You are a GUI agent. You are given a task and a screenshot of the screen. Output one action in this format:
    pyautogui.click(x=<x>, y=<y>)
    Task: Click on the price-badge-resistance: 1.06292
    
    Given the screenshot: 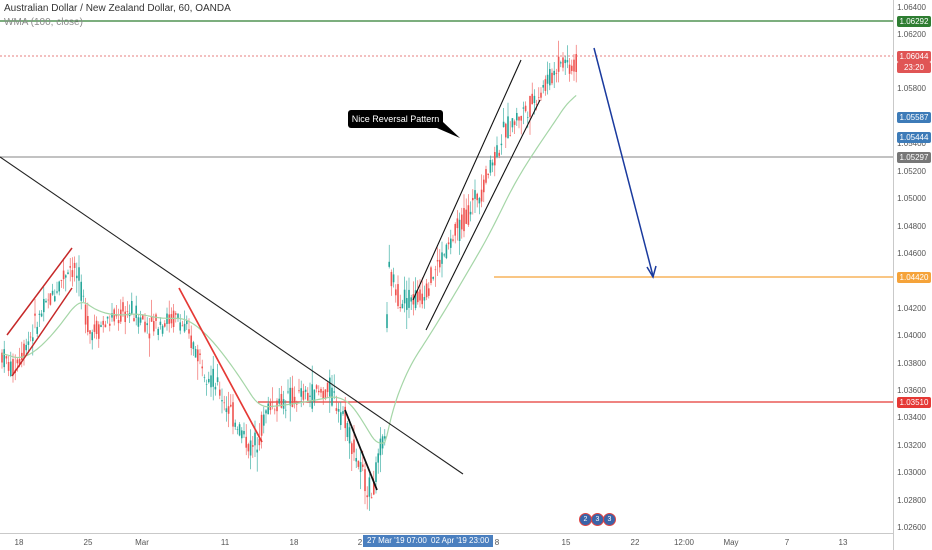 What is the action you would take?
    pyautogui.click(x=914, y=21)
    